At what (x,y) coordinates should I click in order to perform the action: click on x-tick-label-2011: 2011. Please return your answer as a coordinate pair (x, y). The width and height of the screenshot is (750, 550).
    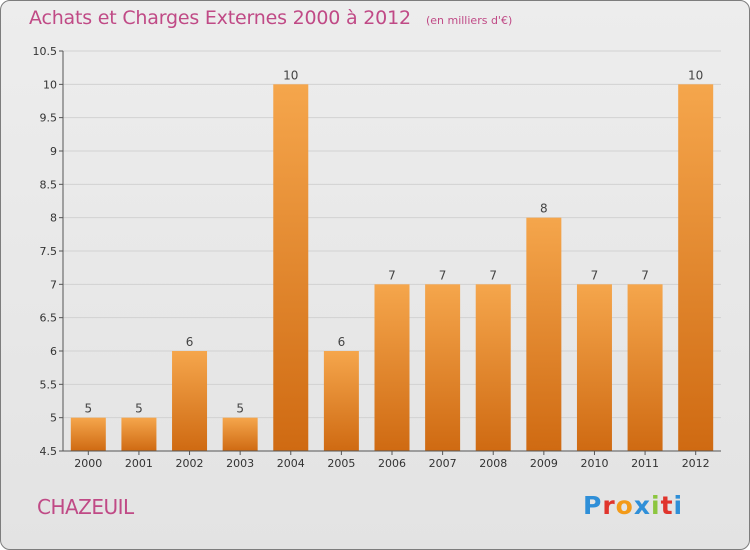
    Looking at the image, I should click on (645, 463).